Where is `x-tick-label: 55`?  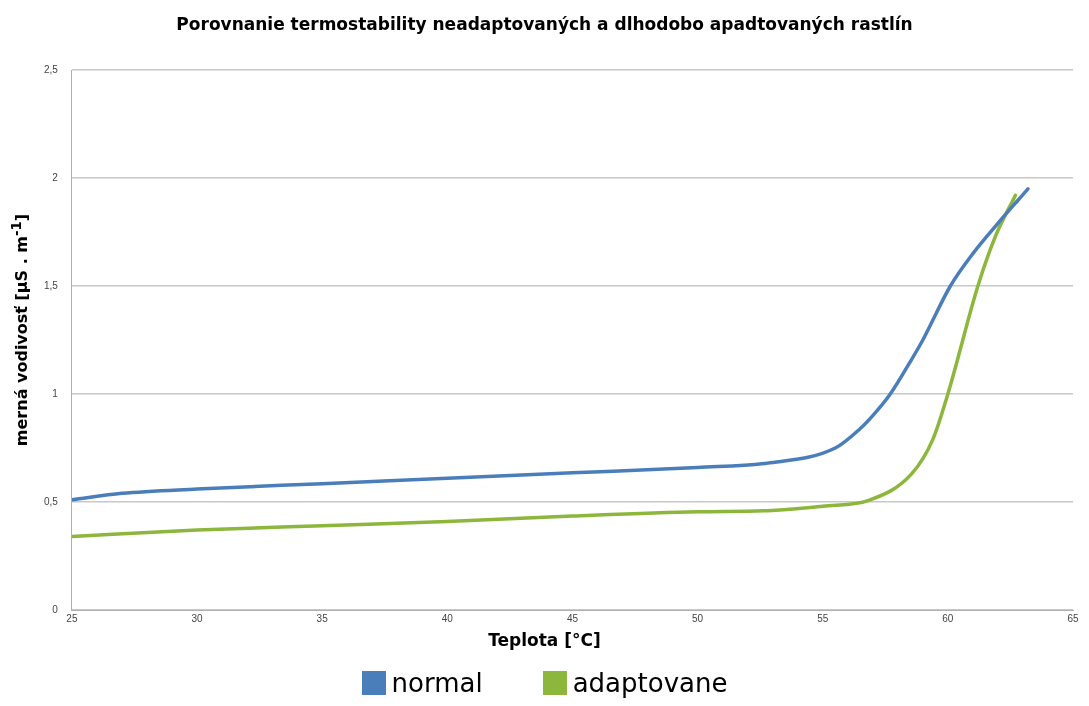
x-tick-label: 55 is located at coordinates (823, 618).